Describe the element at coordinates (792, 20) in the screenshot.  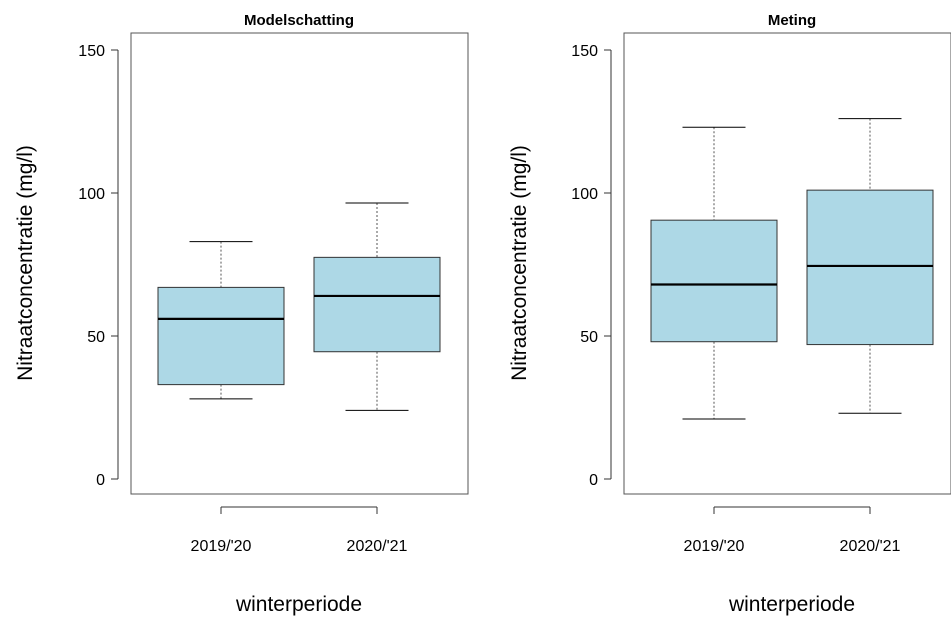
I see `chart-title: Meting` at that location.